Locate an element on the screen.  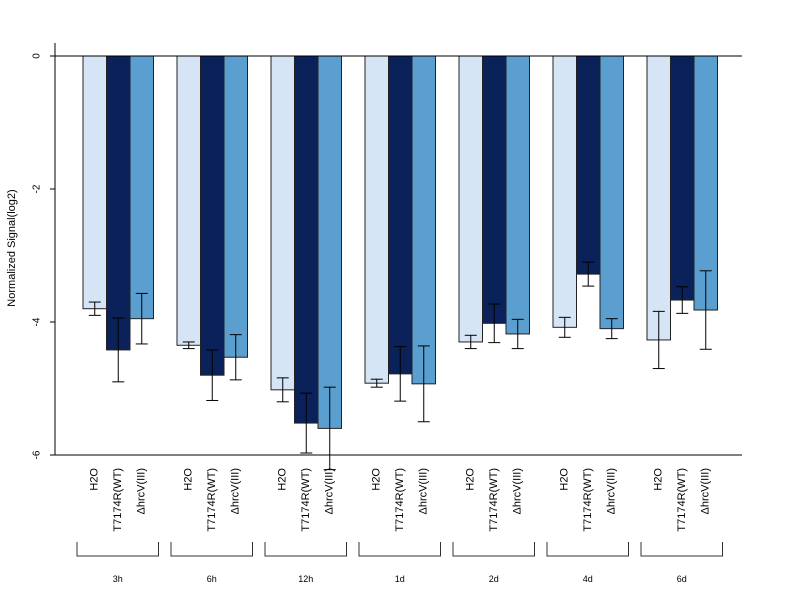
y-tick-label: -2 is located at coordinates (37, 188).